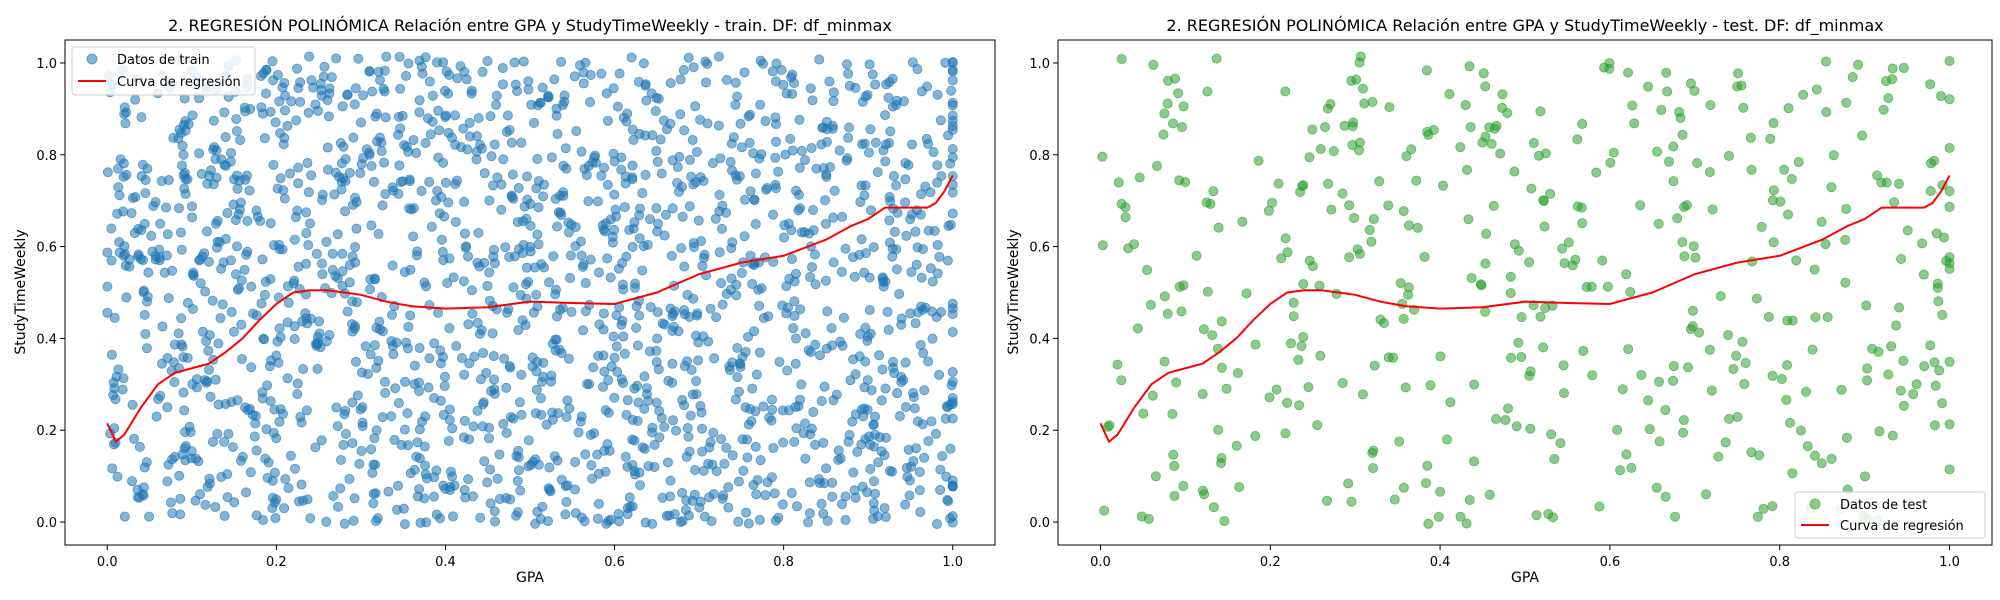 The height and width of the screenshot is (600, 2000). I want to click on train-x-axis-label: GPA, so click(530, 578).